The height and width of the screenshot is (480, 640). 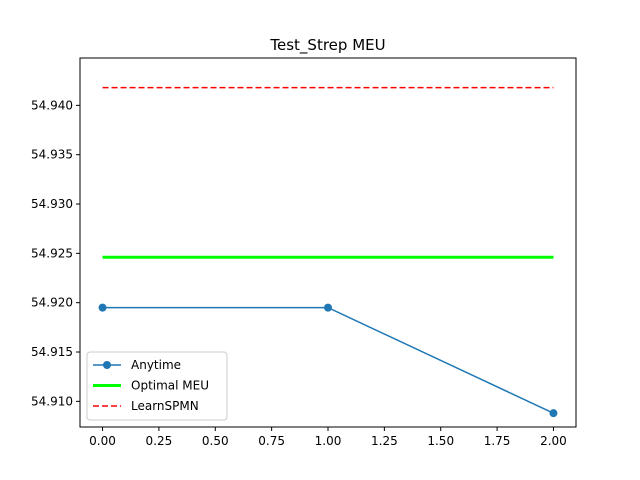 I want to click on x-tick-label: 0.00, so click(x=102, y=441).